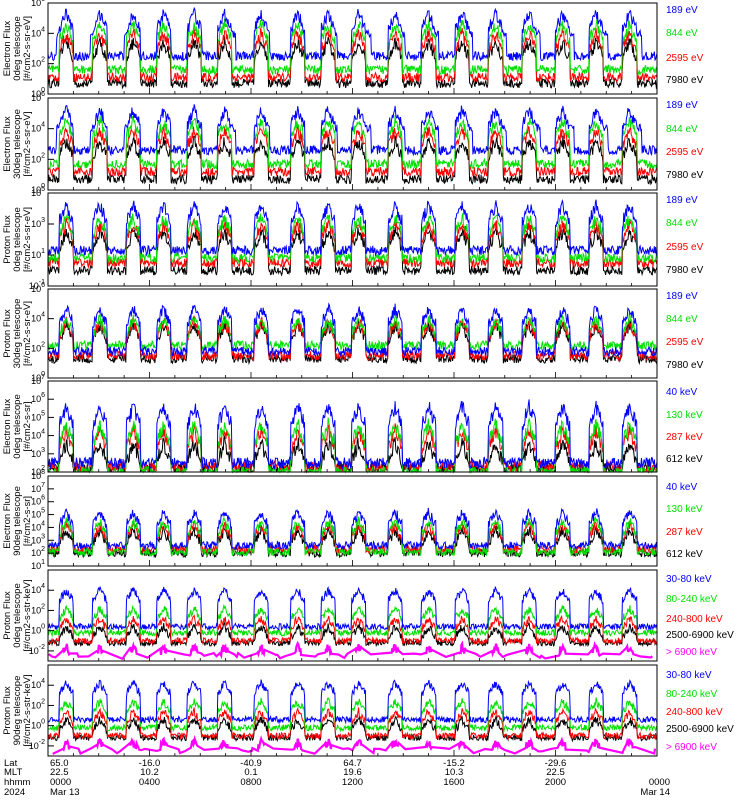 The image size is (750, 800). Describe the element at coordinates (556, 763) in the screenshot. I see `x-tick-label: -29.6` at that location.